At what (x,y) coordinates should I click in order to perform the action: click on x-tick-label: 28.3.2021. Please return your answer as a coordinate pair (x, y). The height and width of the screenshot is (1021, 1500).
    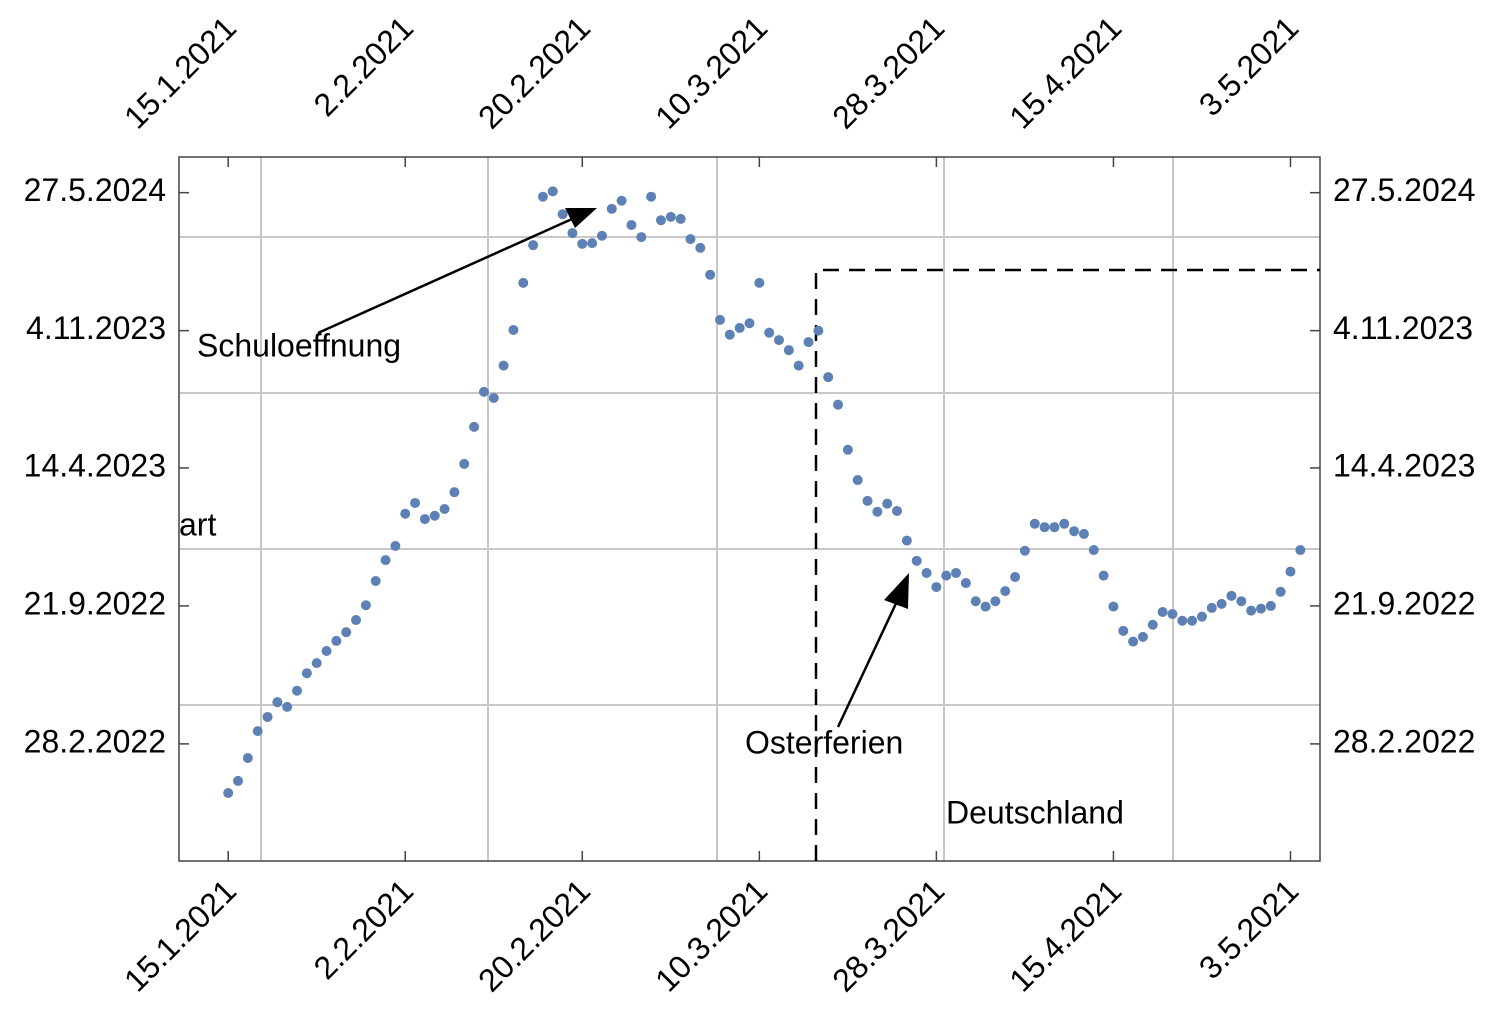
    Looking at the image, I should click on (888, 935).